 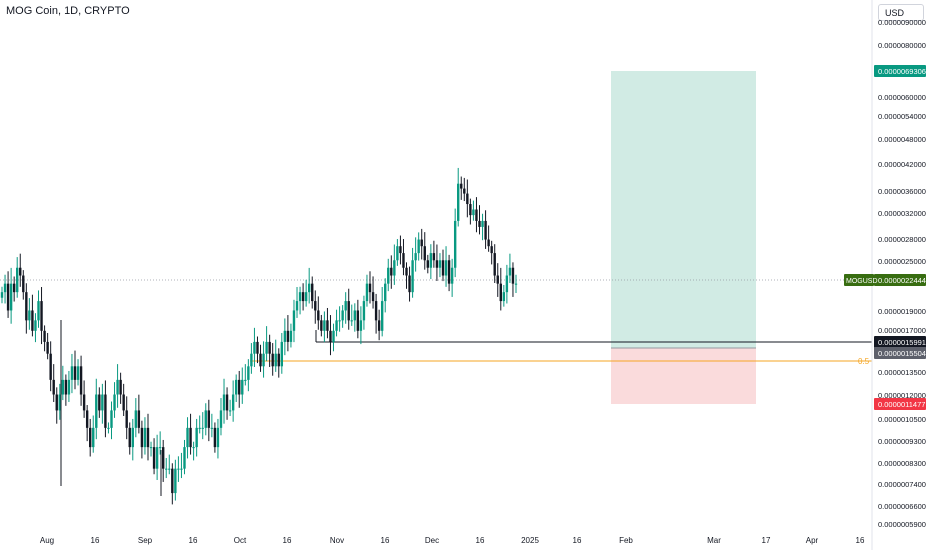 What do you see at coordinates (145, 540) in the screenshot?
I see `time-tick-label: Sep` at bounding box center [145, 540].